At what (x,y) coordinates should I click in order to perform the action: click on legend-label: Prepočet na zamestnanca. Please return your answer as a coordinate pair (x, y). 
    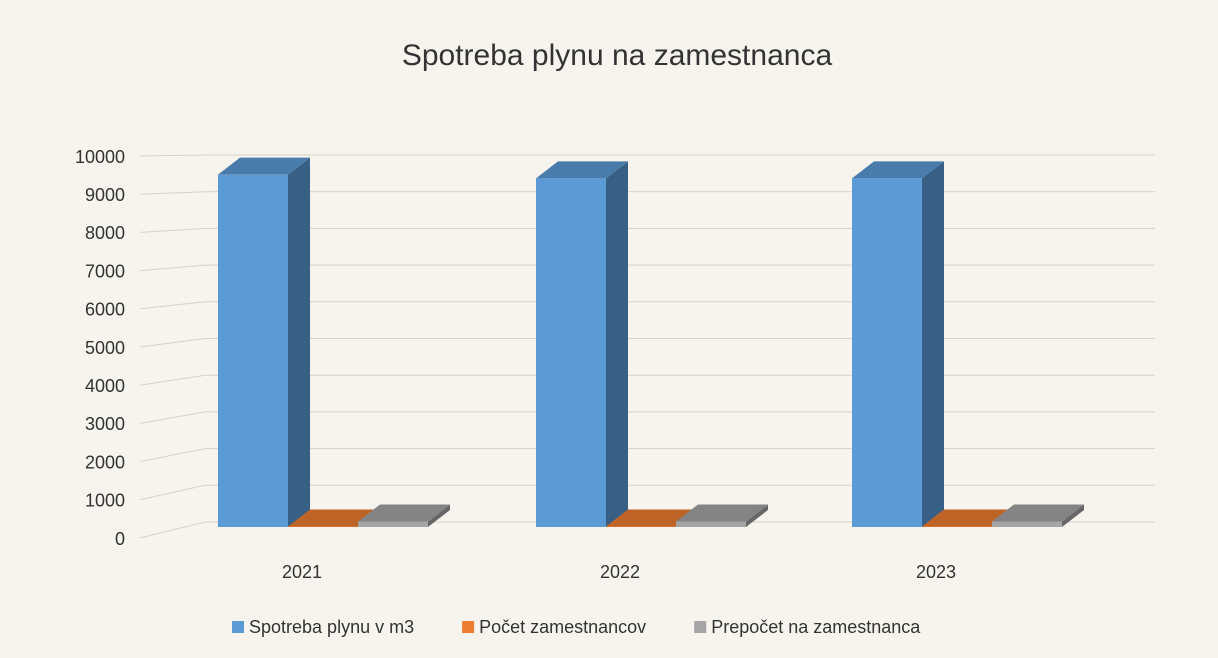
    Looking at the image, I should click on (816, 627).